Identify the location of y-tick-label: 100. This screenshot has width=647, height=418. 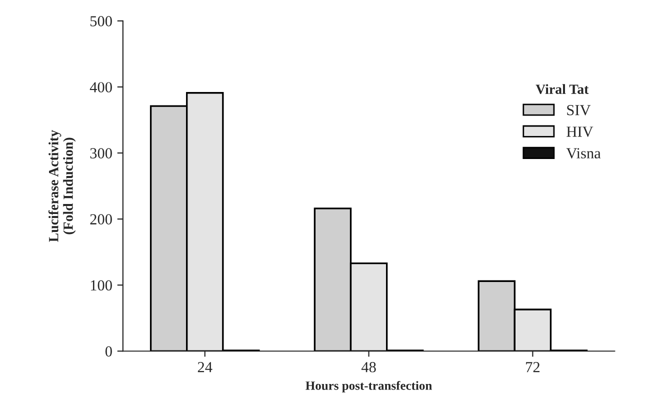
(101, 285).